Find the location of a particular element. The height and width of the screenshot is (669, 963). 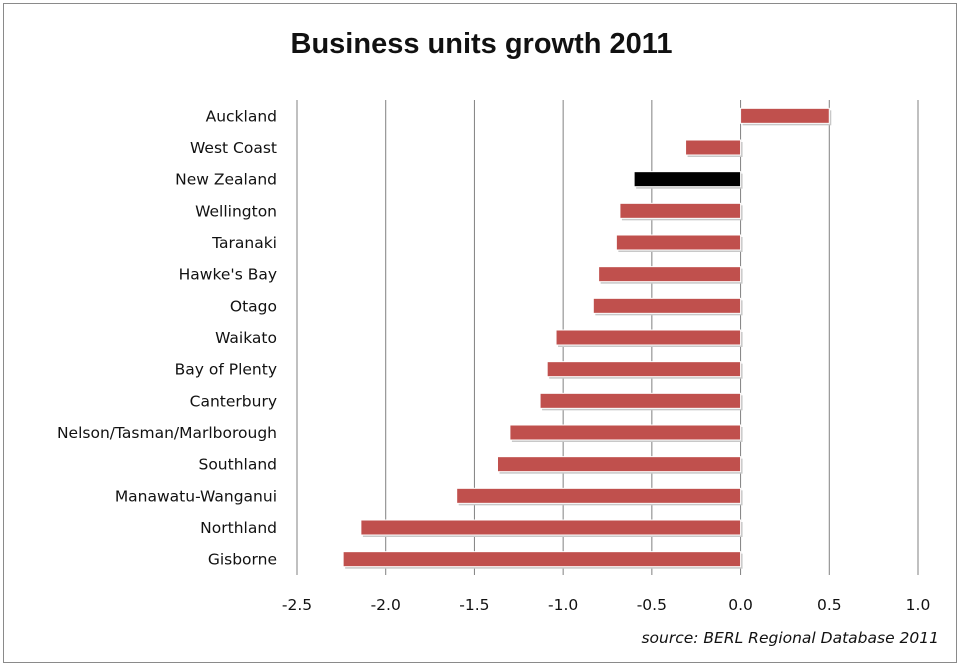

category-label: Auckland is located at coordinates (241, 116).